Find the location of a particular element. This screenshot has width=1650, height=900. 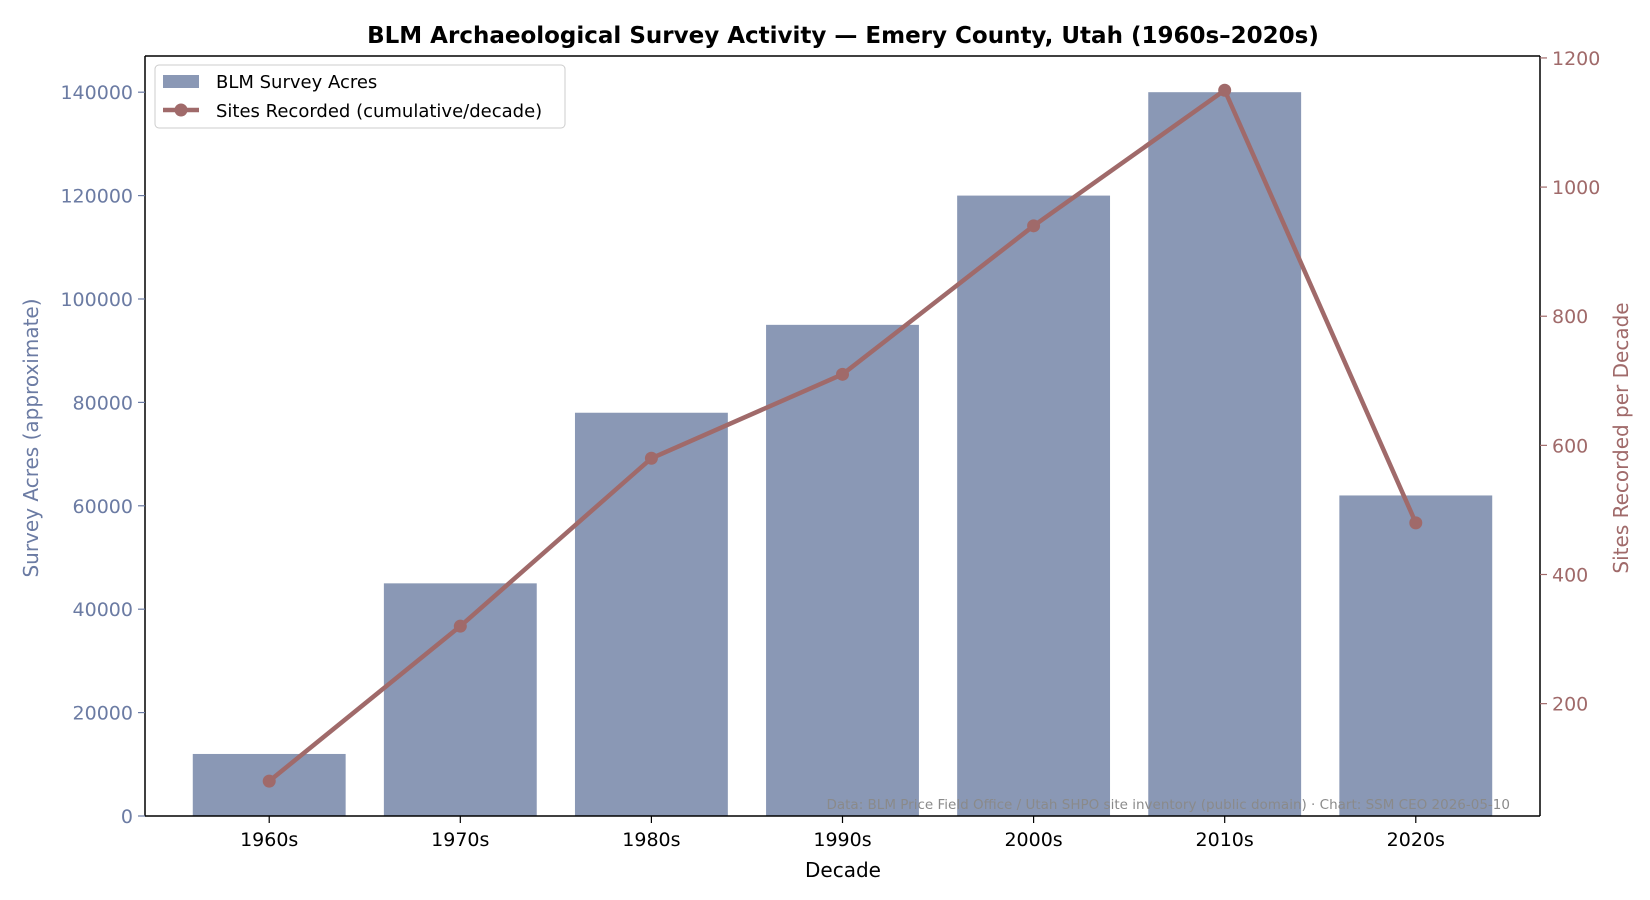

legend-label-bars: BLM Survey Acres is located at coordinates (296, 82).